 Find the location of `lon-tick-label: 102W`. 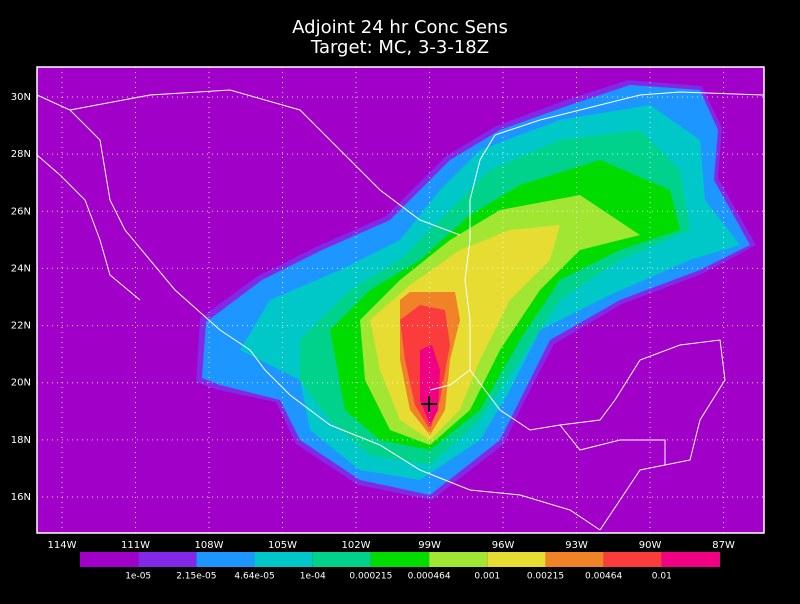

lon-tick-label: 102W is located at coordinates (356, 545).